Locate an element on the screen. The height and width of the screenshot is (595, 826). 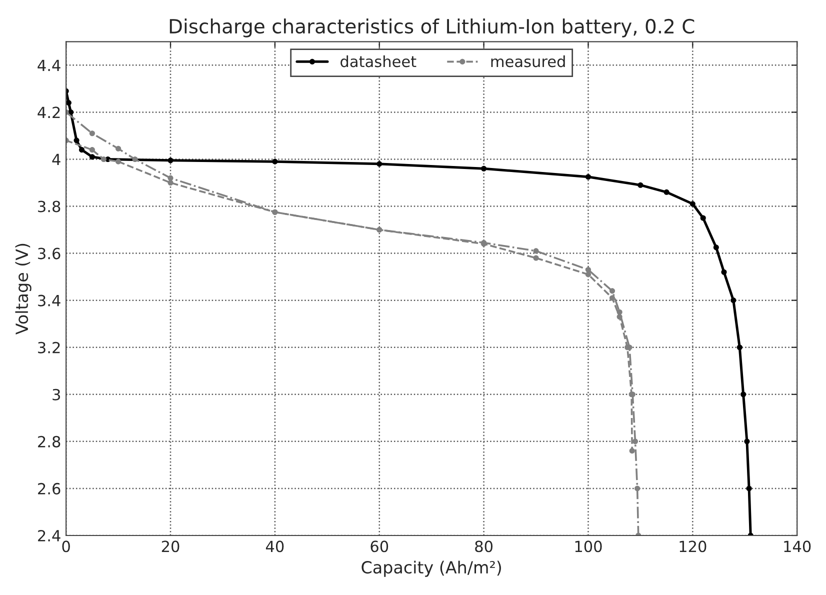
y-tick-label: 4.2 is located at coordinates (49, 112).